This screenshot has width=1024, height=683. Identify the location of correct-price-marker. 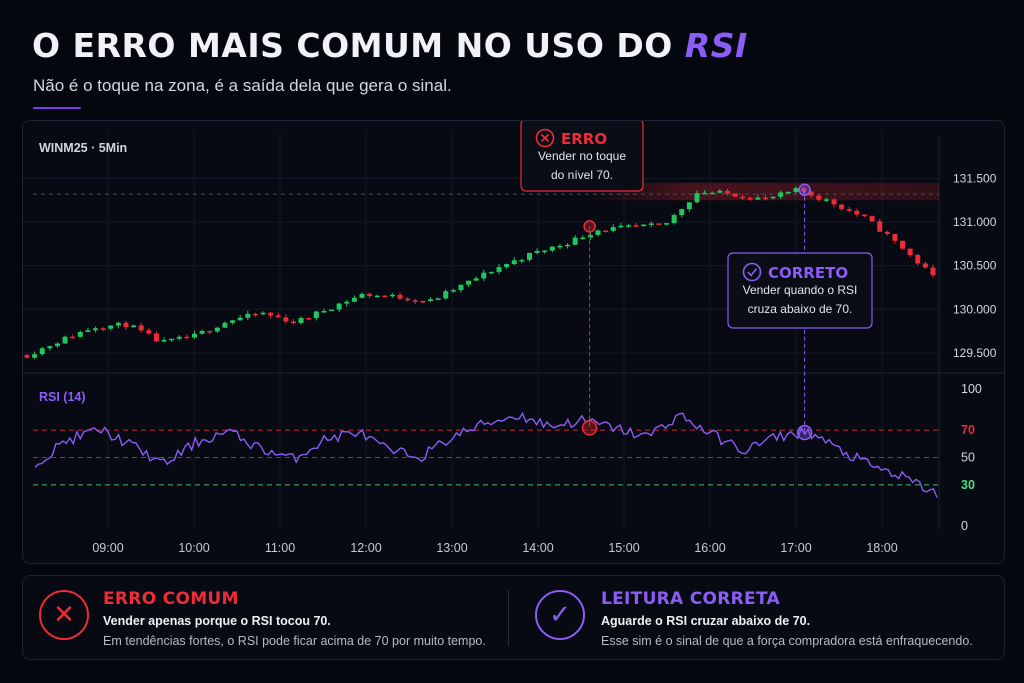
(804, 190).